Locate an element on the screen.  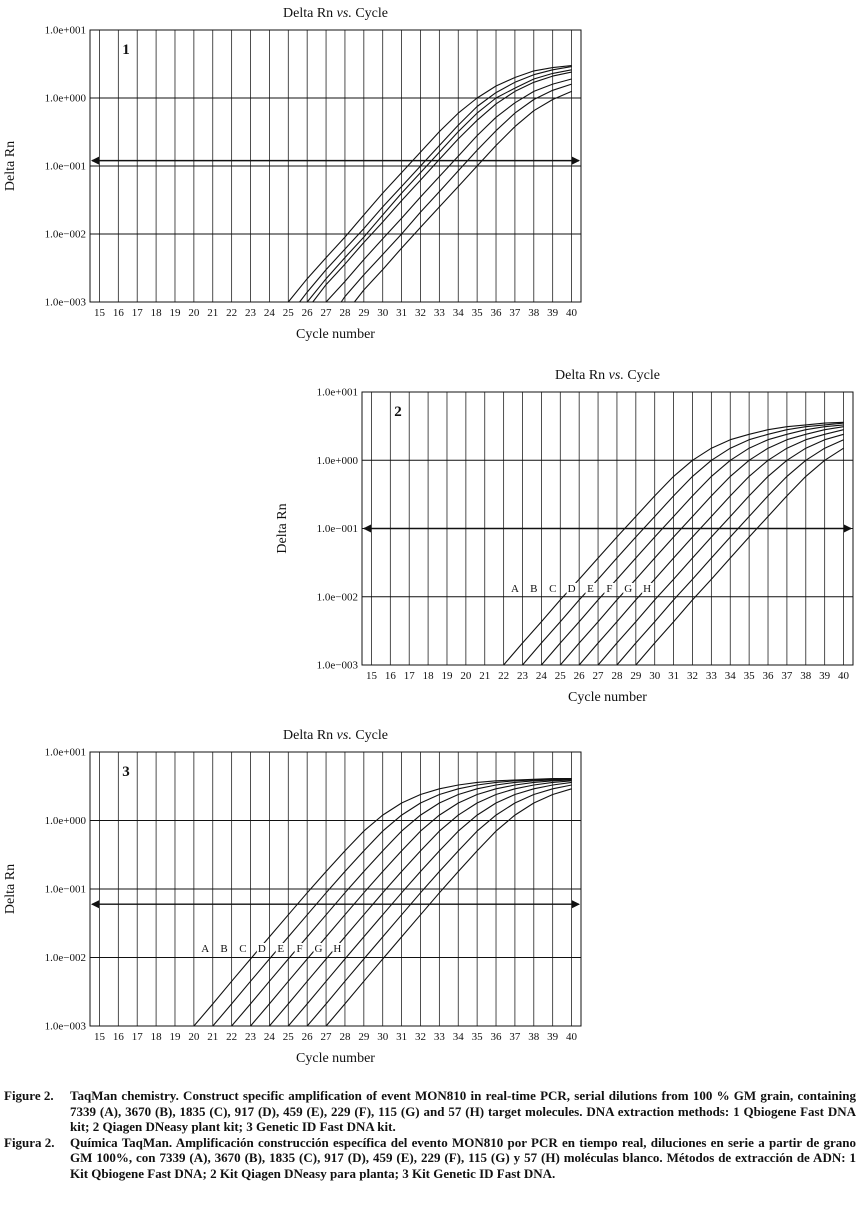
caption-english-lead: Figure 2. is located at coordinates (29, 1095).